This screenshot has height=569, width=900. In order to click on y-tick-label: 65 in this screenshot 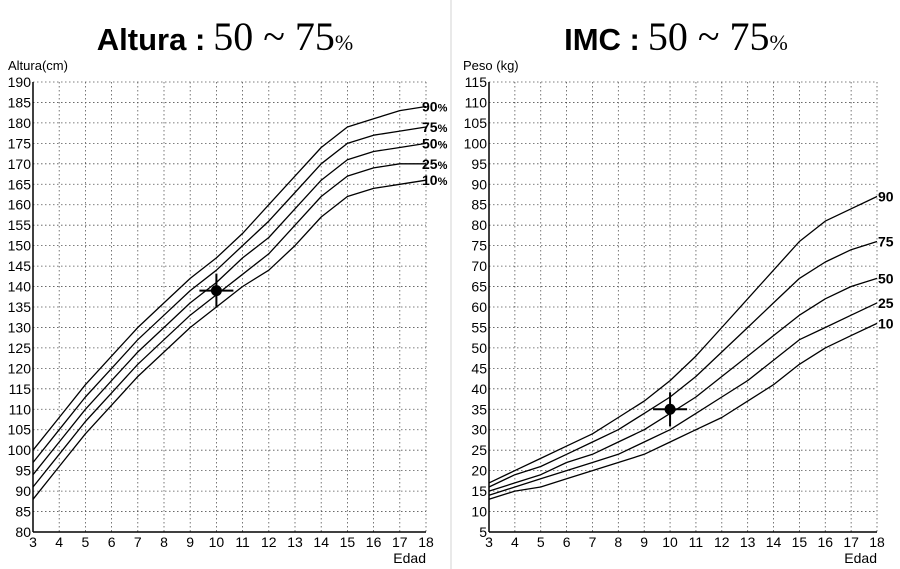, I will do `click(479, 287)`.